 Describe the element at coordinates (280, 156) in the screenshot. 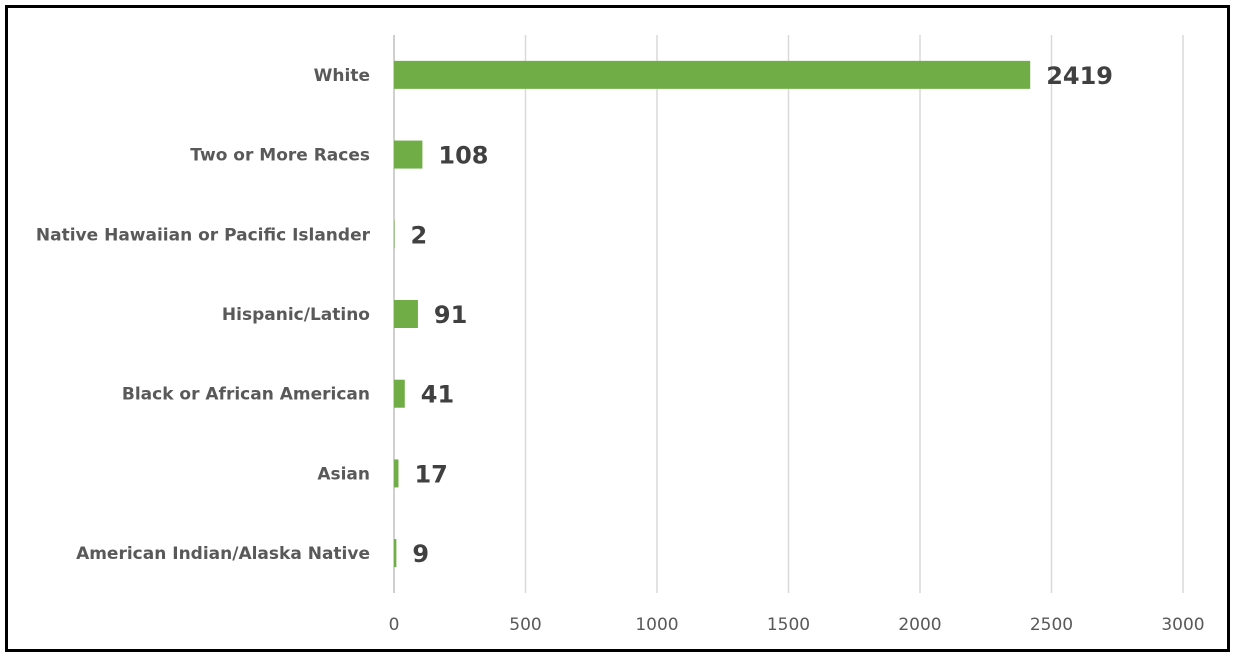

I see `category-label: Two or More Races` at that location.